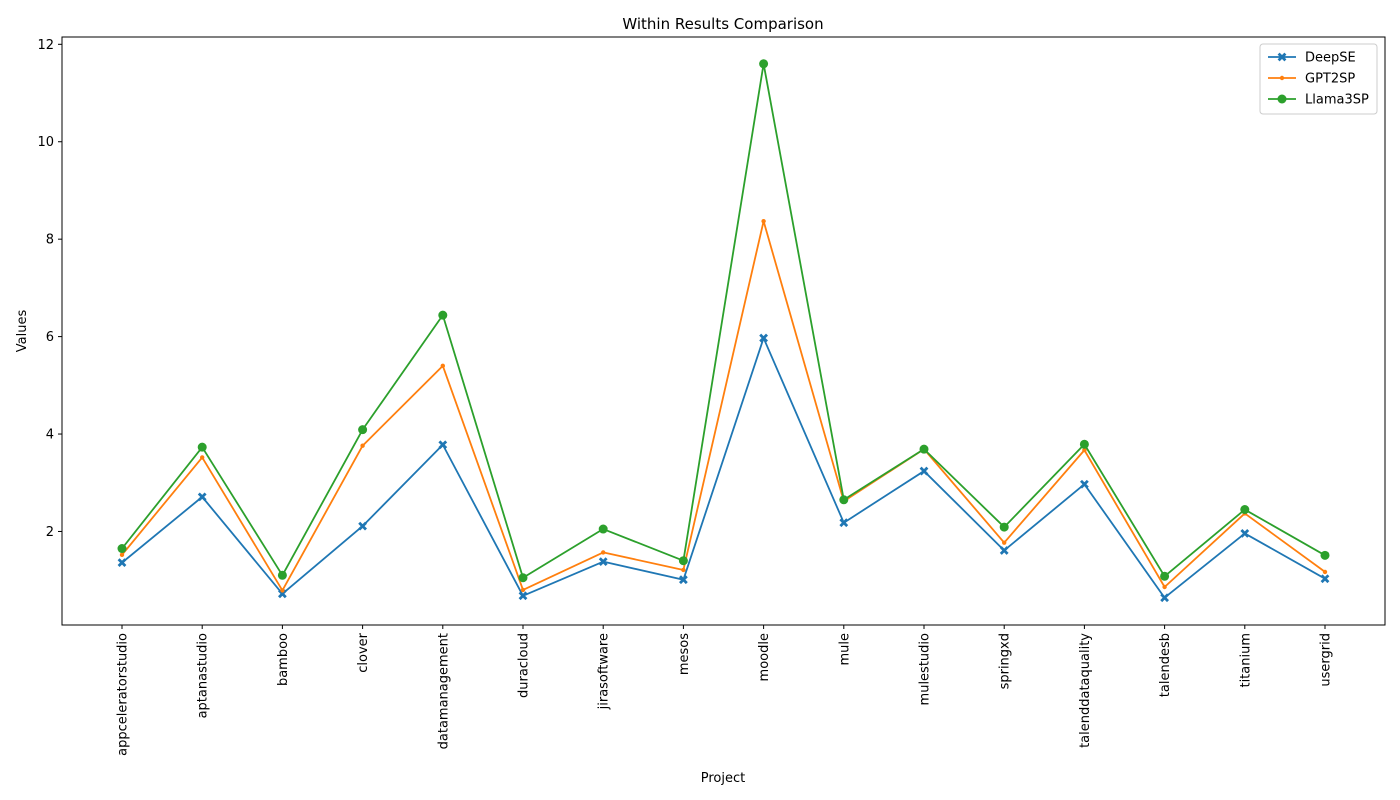 Image resolution: width=1400 pixels, height=800 pixels. What do you see at coordinates (50, 532) in the screenshot?
I see `y-tick-label: 2` at bounding box center [50, 532].